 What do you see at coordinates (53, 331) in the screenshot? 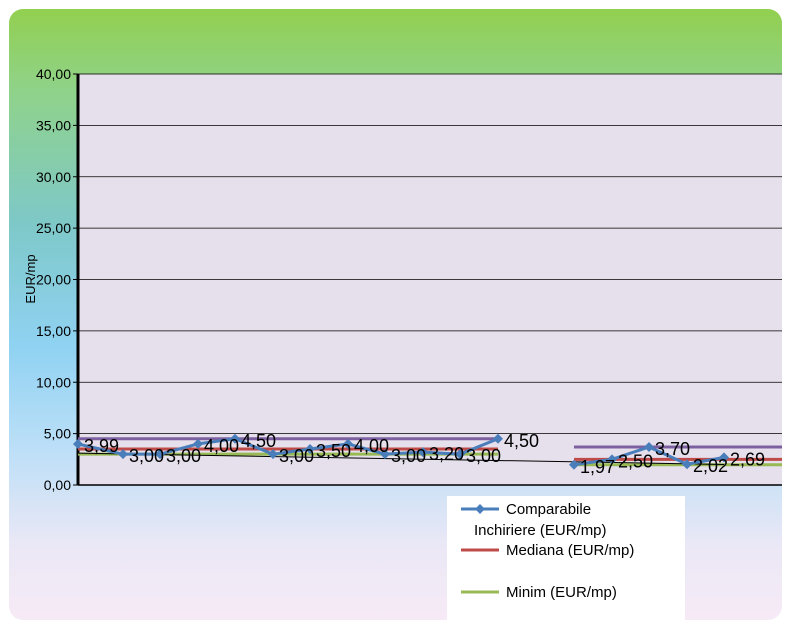
I see `y-tick-label: 15,00` at bounding box center [53, 331].